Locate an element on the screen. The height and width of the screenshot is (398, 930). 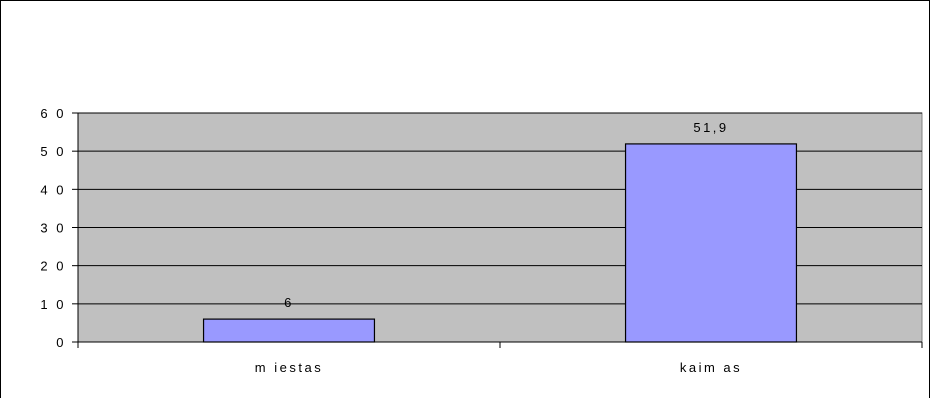
y-tick-label: 6 0 is located at coordinates (53, 113).